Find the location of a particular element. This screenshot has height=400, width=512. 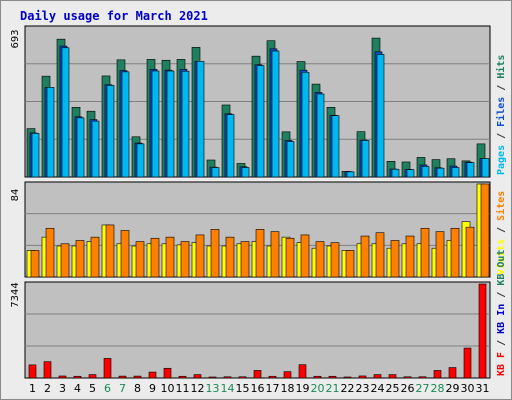

x-tick-label: 11 is located at coordinates (183, 388).